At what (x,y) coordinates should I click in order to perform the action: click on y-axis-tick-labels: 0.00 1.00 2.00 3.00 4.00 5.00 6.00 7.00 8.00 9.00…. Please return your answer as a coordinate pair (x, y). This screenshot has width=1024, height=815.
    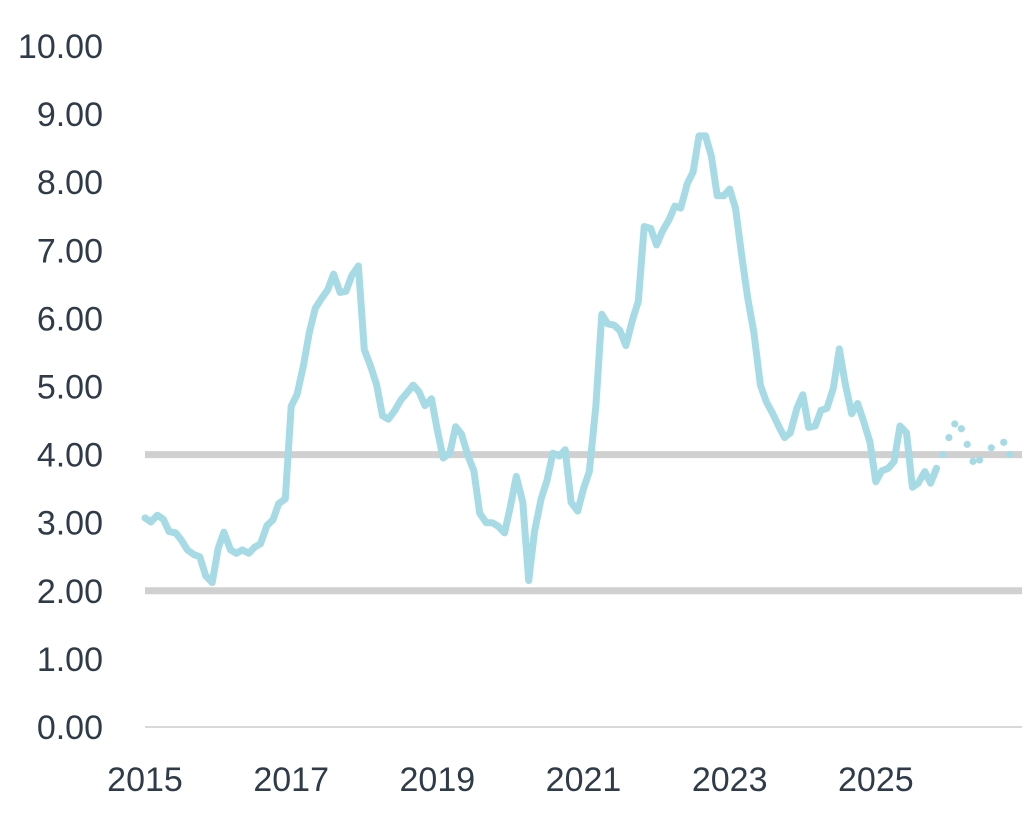
    Looking at the image, I should click on (60, 387).